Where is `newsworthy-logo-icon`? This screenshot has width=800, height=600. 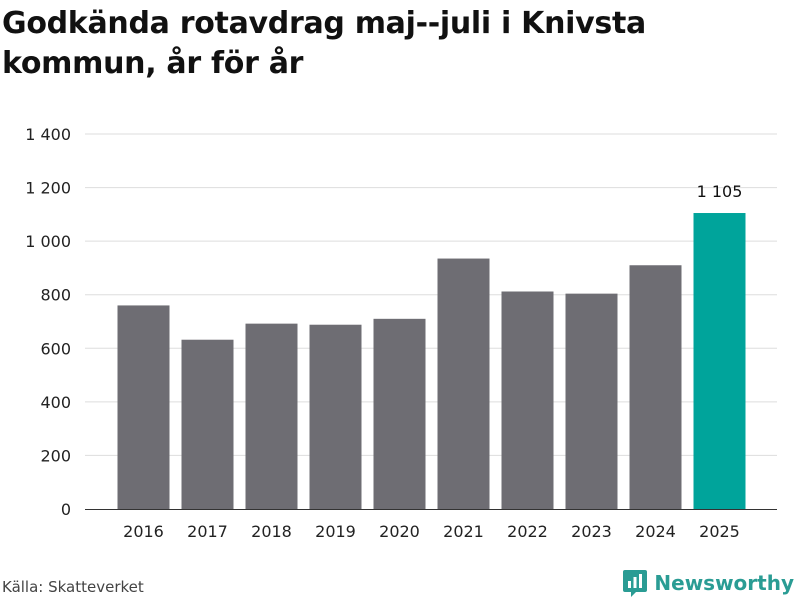 newsworthy-logo-icon is located at coordinates (635, 583).